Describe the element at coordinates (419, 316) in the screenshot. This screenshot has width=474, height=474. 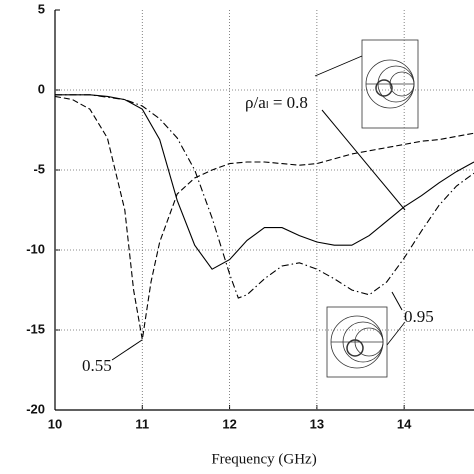
I see `annotation: 0.95` at that location.